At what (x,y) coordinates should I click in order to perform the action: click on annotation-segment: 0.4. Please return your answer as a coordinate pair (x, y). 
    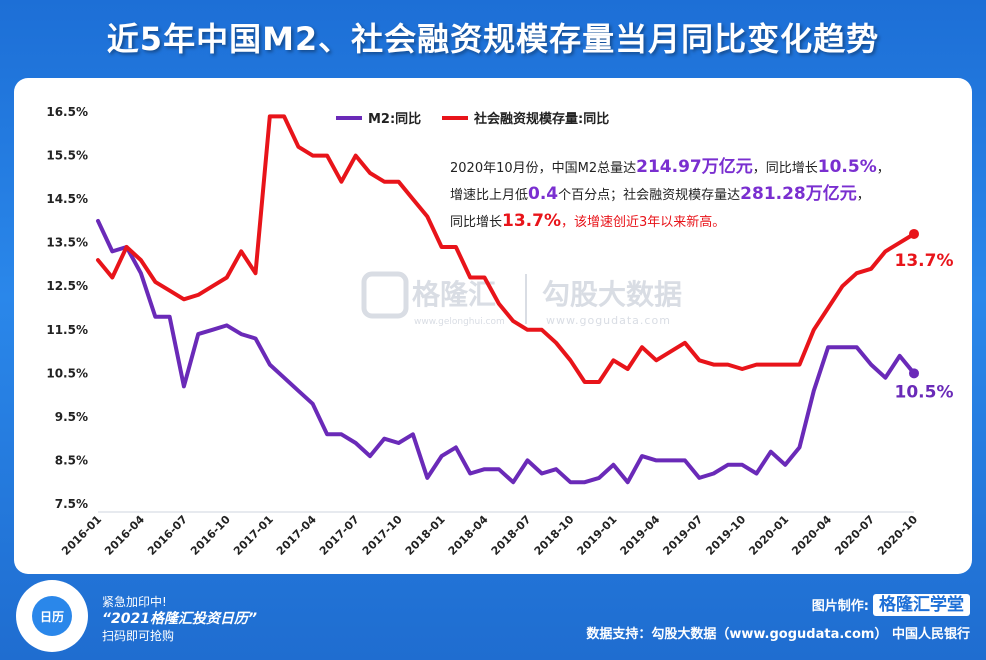
    Looking at the image, I should click on (543, 194).